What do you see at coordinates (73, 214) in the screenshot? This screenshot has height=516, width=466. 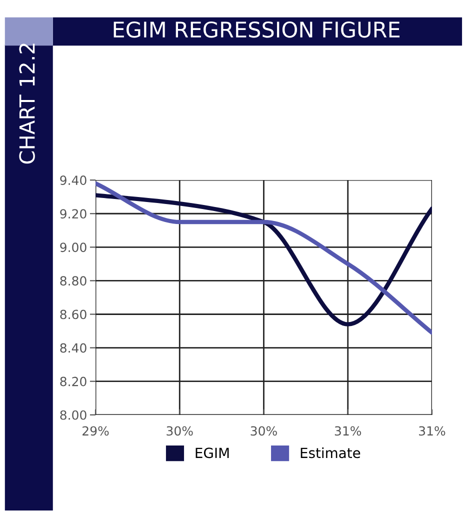 I see `y-tick-label: 9.20` at bounding box center [73, 214].